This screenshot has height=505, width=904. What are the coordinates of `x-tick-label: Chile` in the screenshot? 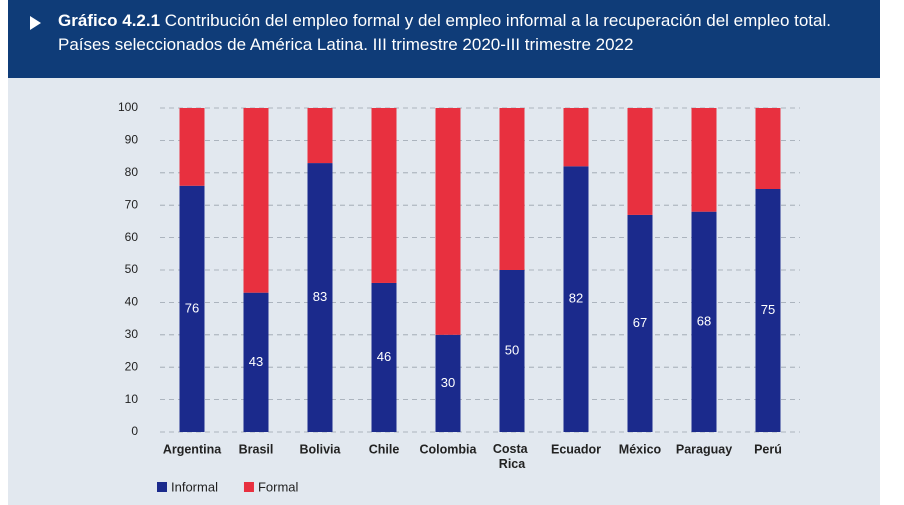 It's located at (384, 449).